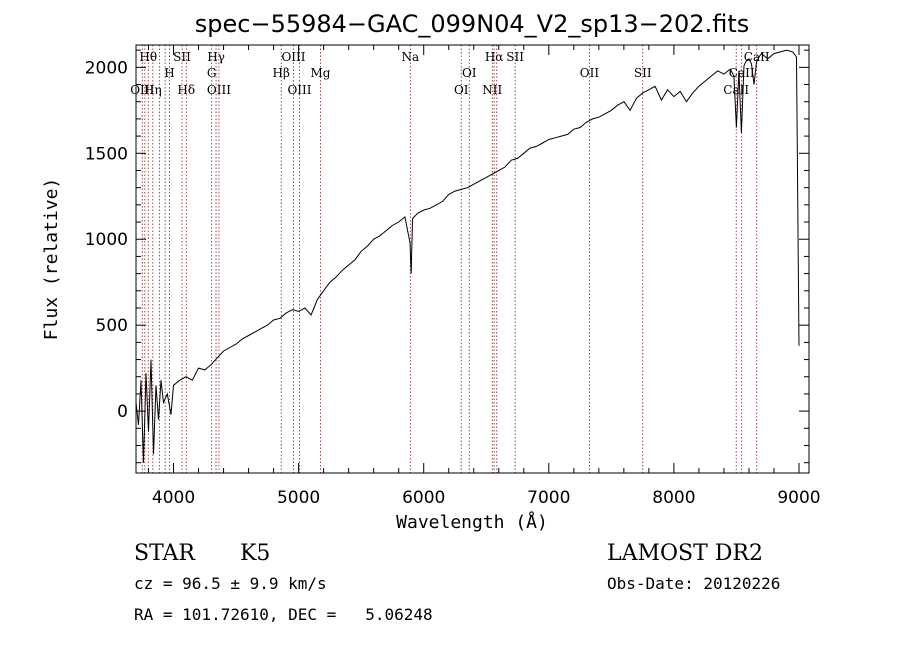 The height and width of the screenshot is (649, 900). I want to click on spectral-line-label: Mg, so click(321, 73).